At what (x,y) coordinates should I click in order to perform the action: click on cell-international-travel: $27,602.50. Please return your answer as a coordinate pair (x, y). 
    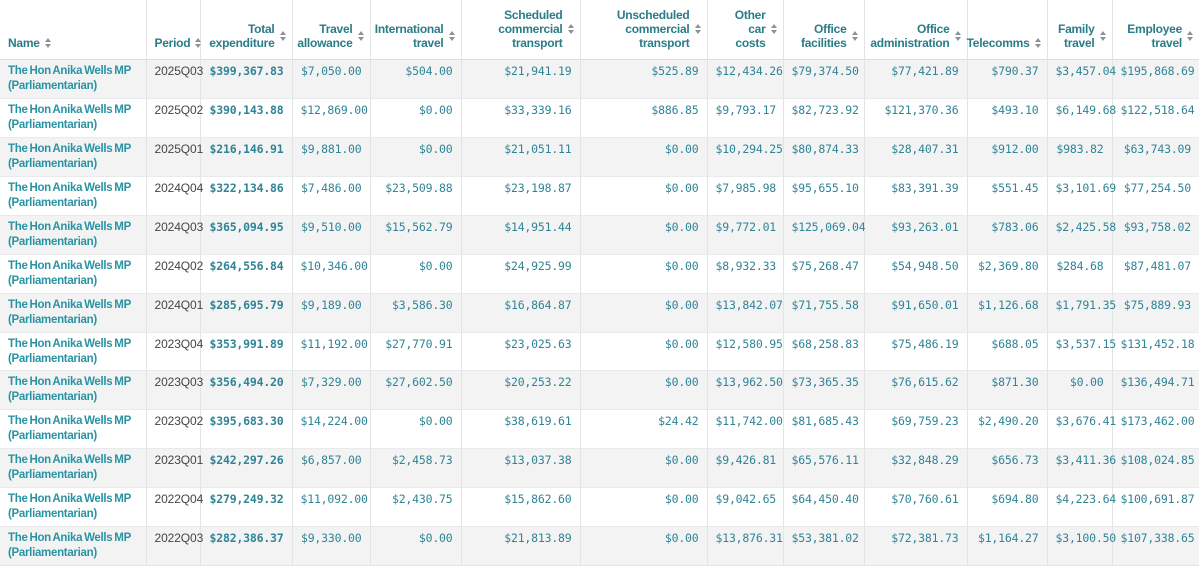
    Looking at the image, I should click on (415, 390).